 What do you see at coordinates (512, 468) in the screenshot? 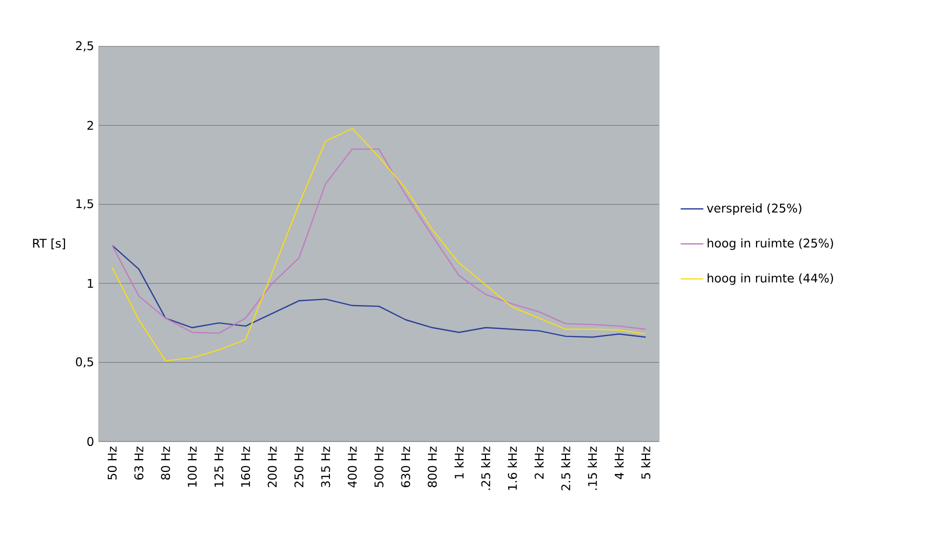
I see `x-tick-label: 1.6 kHz` at bounding box center [512, 468].